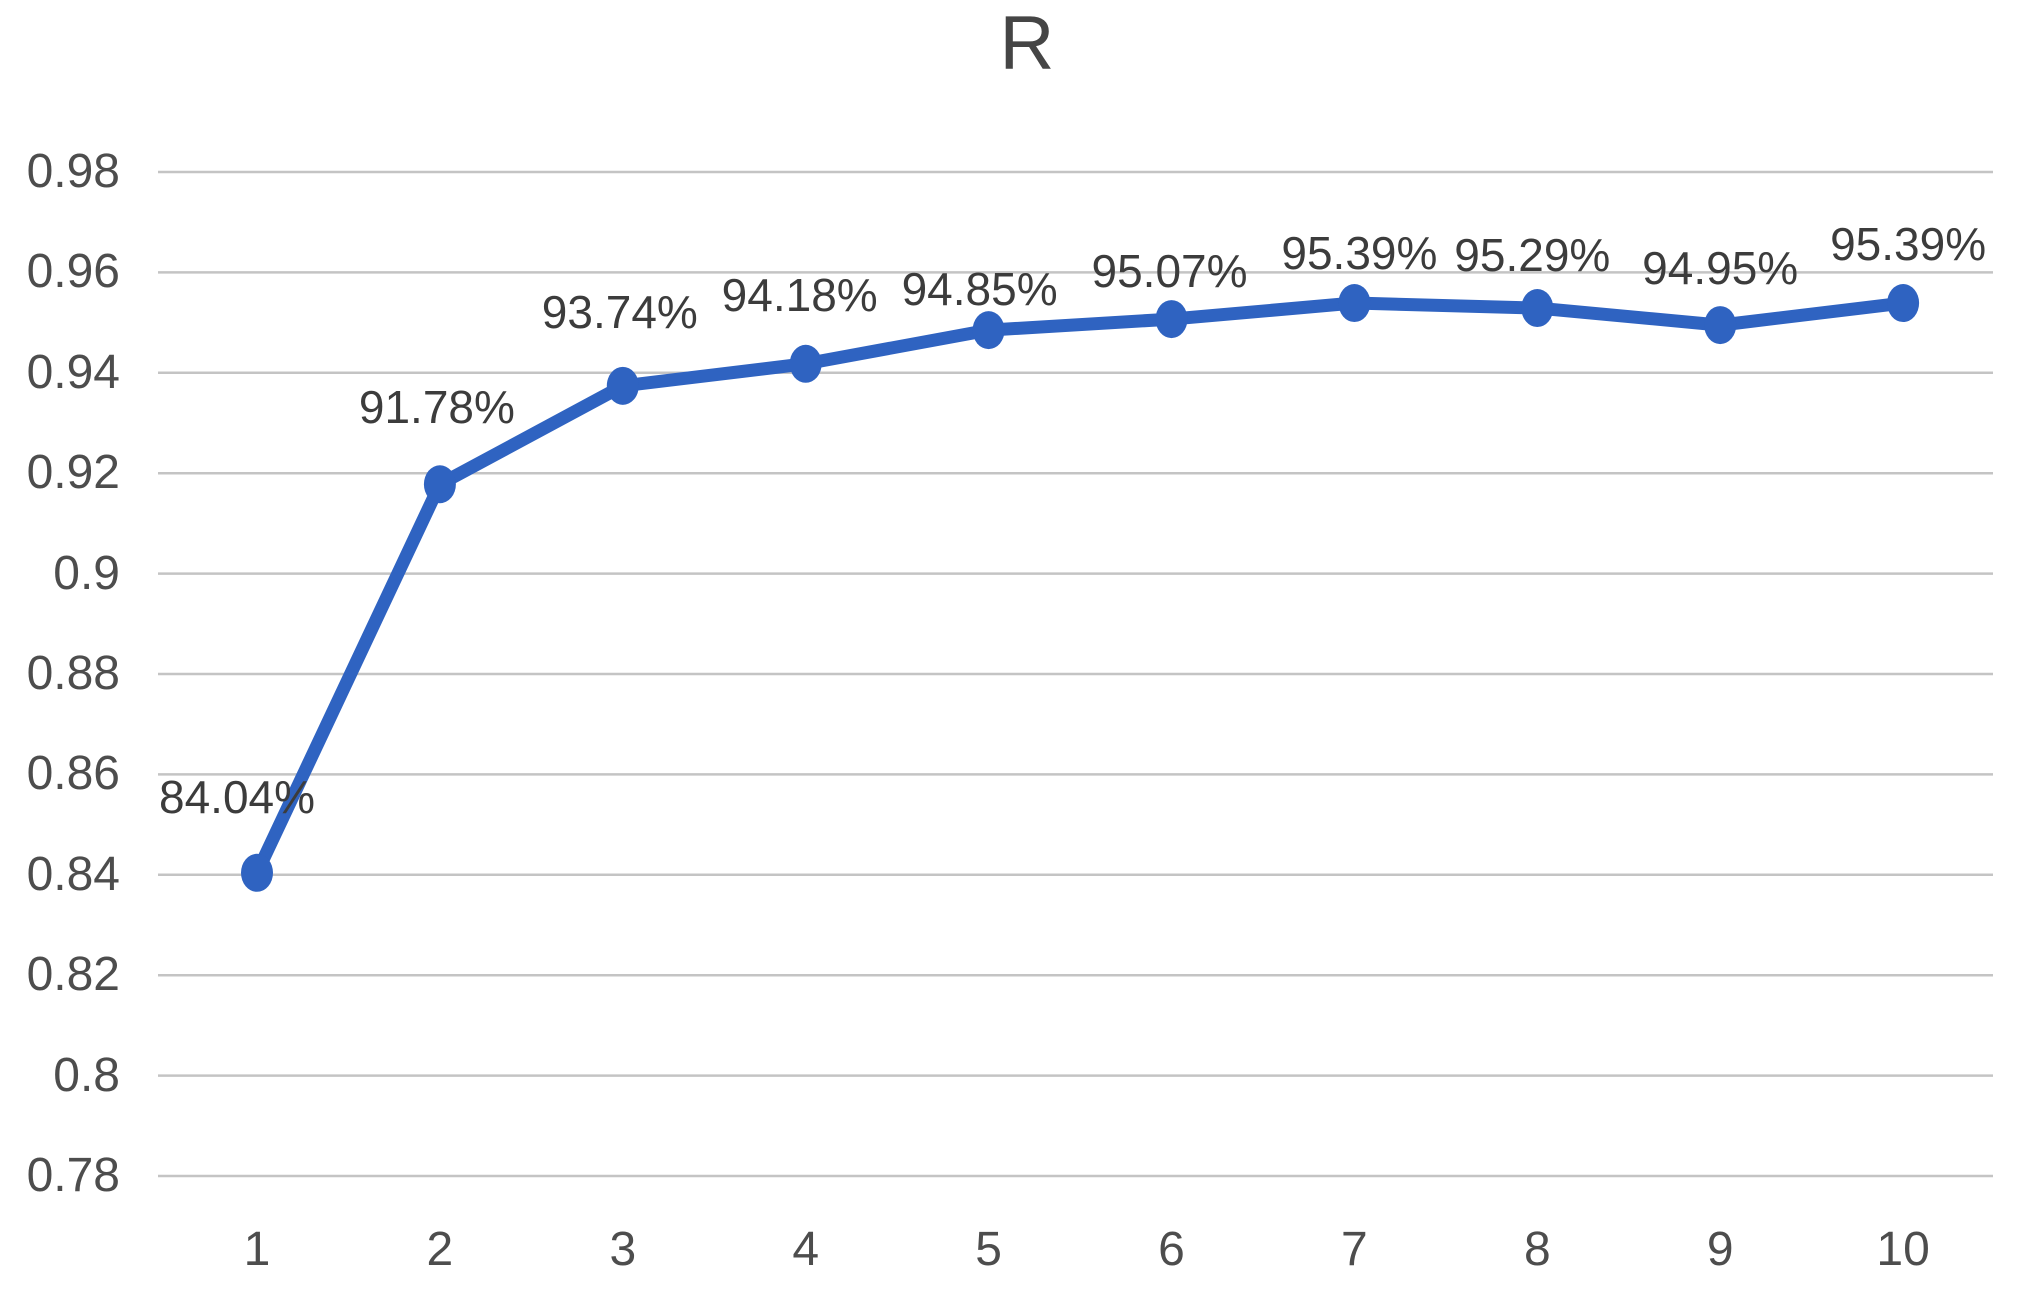 The width and height of the screenshot is (2019, 1297). I want to click on x-tick-label: 2, so click(440, 1249).